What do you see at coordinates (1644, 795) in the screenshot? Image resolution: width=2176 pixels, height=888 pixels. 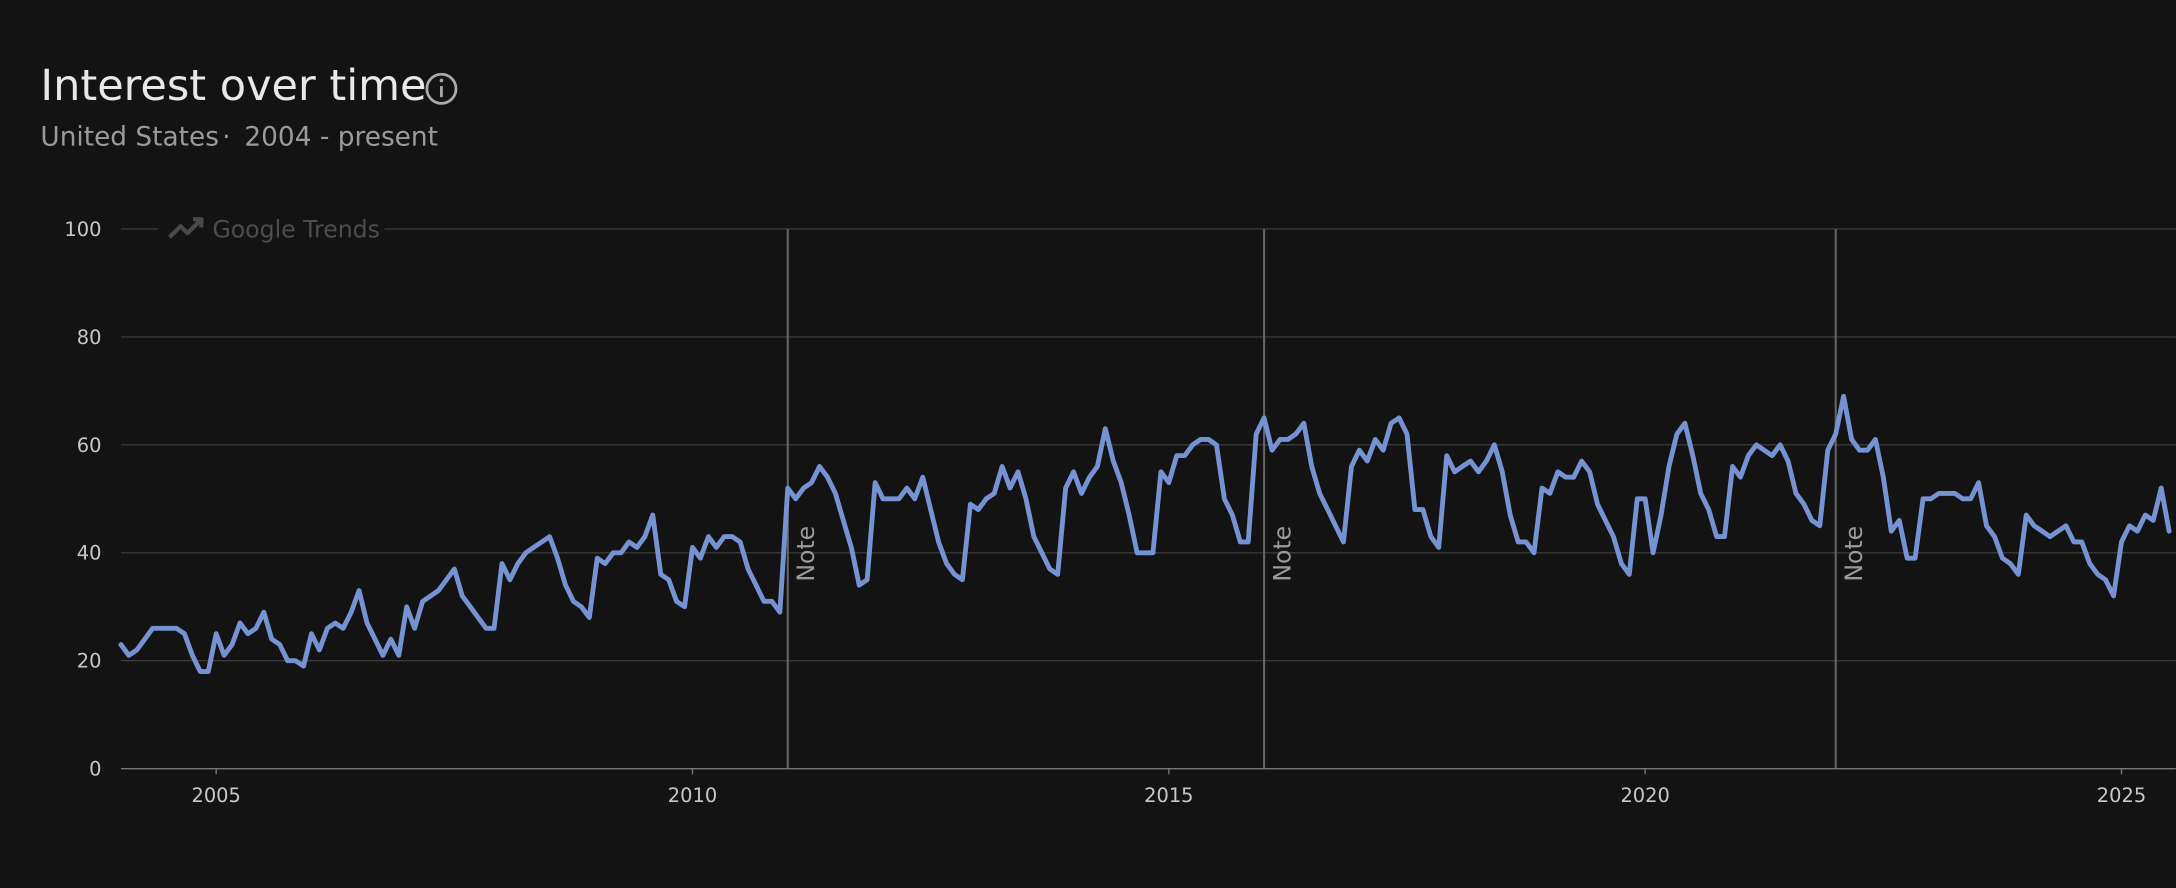 I see `x-tick-label: 2020` at bounding box center [1644, 795].